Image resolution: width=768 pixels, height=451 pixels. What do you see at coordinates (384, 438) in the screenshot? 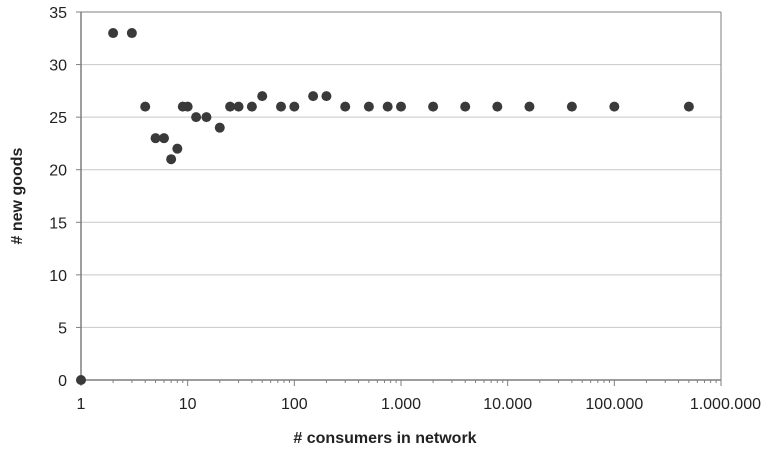
I see `x-axis-title: # consumers in network` at bounding box center [384, 438].